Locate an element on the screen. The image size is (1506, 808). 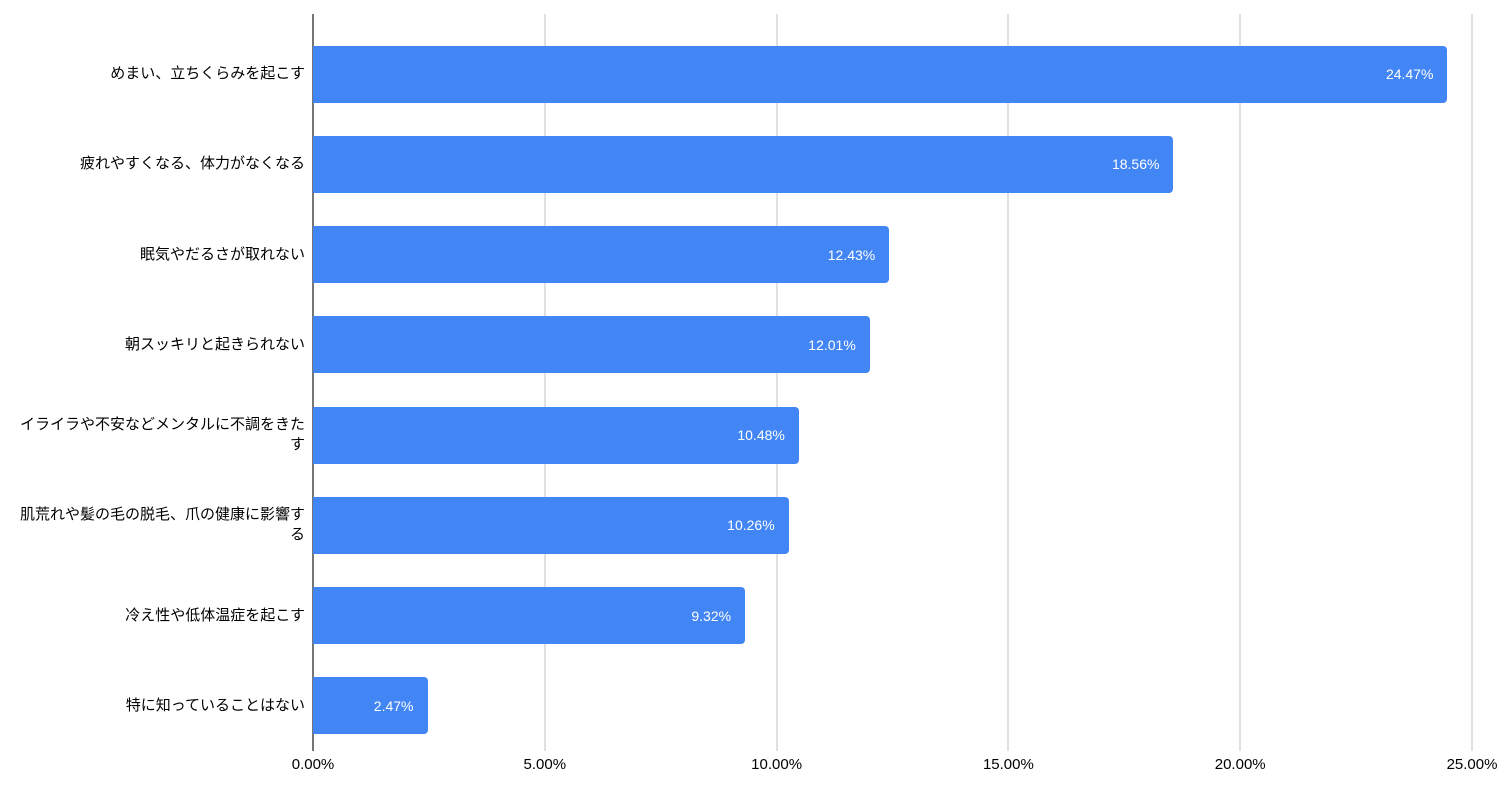
x-axis-tick-label: 15.00% is located at coordinates (1008, 764).